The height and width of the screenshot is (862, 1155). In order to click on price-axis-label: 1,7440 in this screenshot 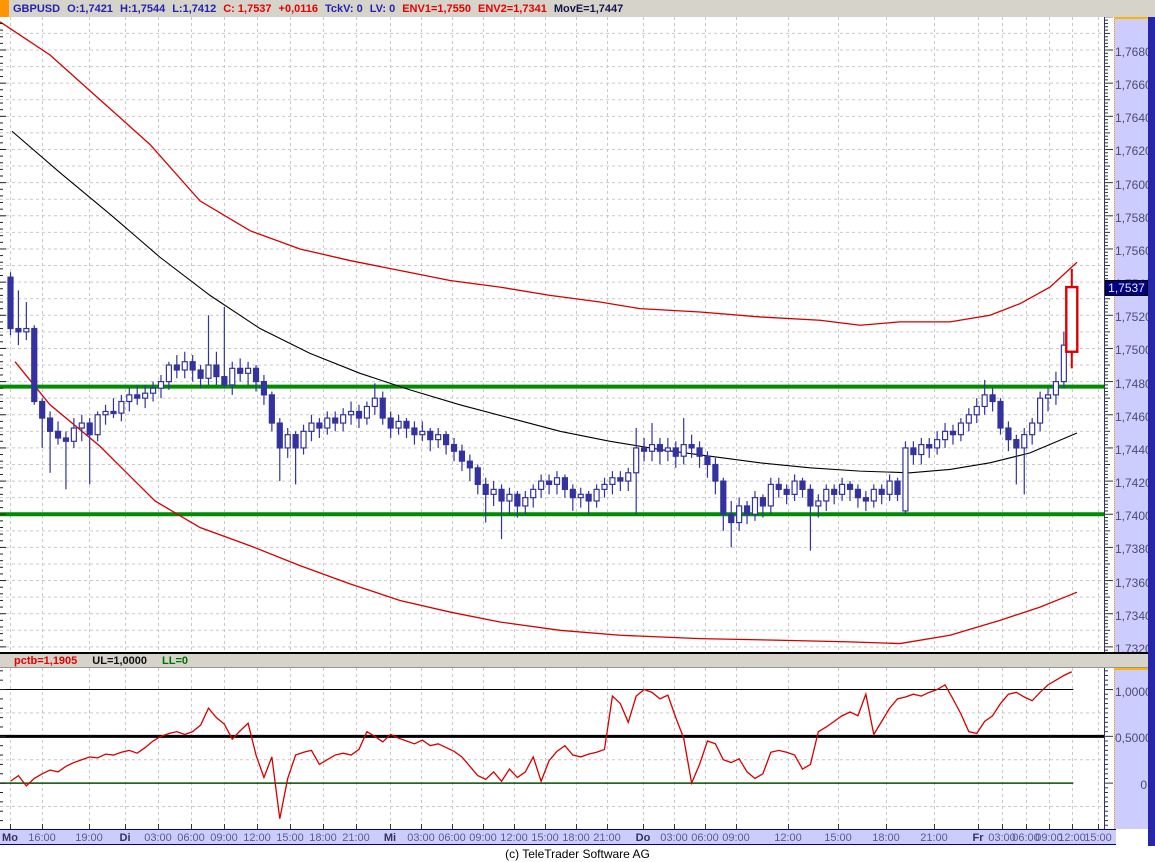, I will do `click(1133, 449)`.